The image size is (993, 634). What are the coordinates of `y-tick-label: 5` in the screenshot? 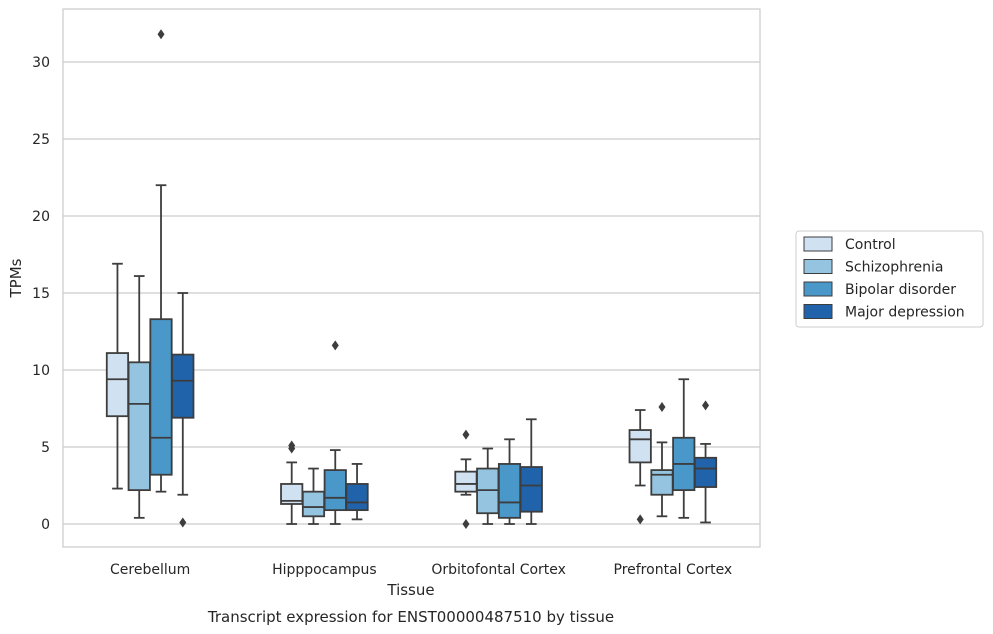 It's located at (45, 448).